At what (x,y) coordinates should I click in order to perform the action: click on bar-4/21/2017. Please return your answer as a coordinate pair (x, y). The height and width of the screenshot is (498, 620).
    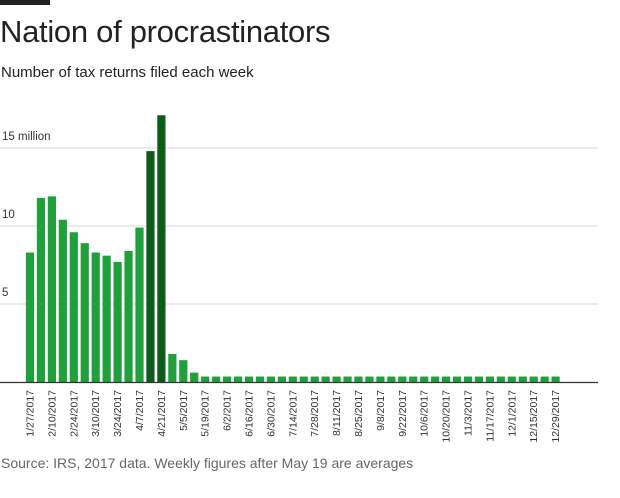
    Looking at the image, I should click on (161, 249).